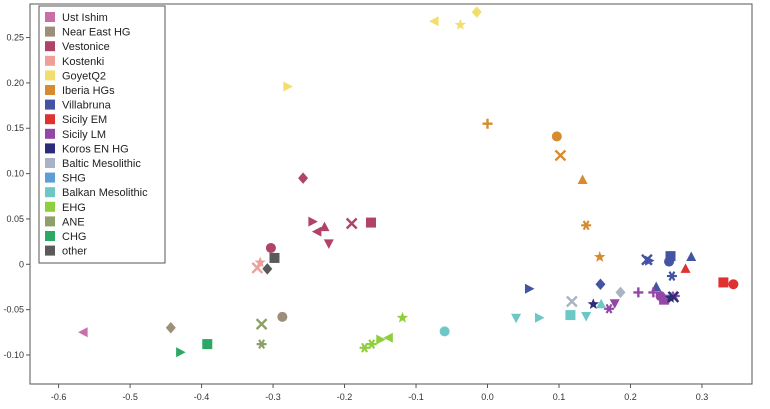  What do you see at coordinates (88, 91) in the screenshot?
I see `legend-label: Iberia HGs` at bounding box center [88, 91].